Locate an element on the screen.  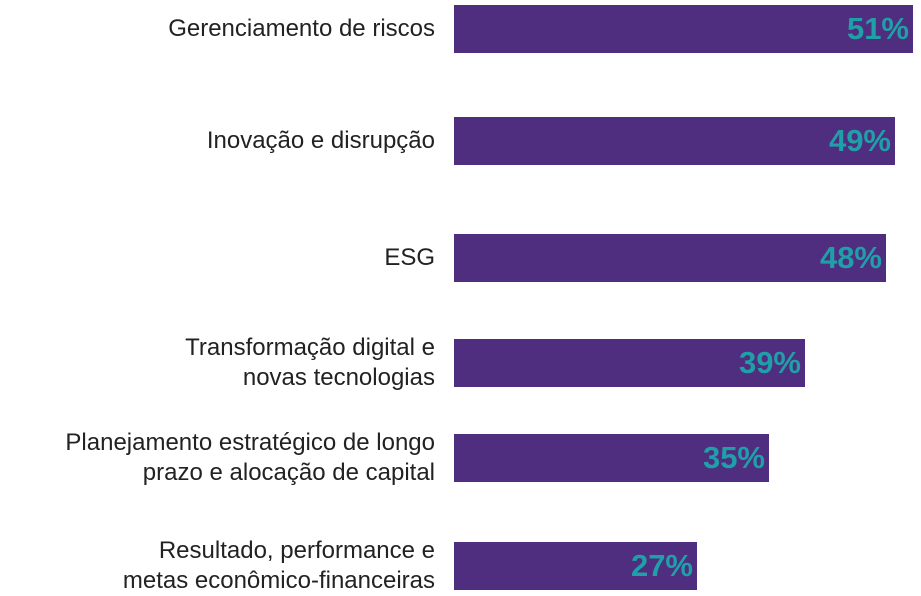
category-label: Inovação e disrupção is located at coordinates (320, 140).